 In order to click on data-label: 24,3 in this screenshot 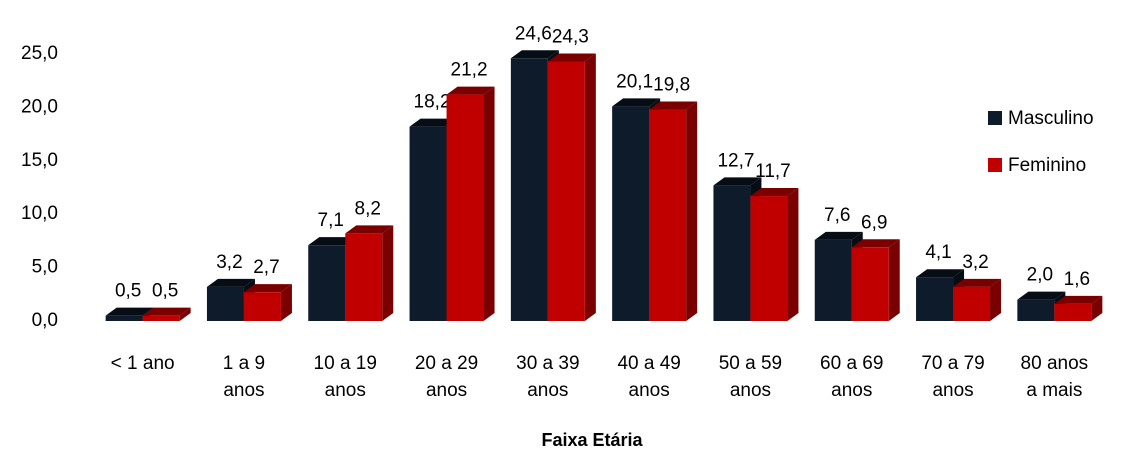, I will do `click(570, 36)`.